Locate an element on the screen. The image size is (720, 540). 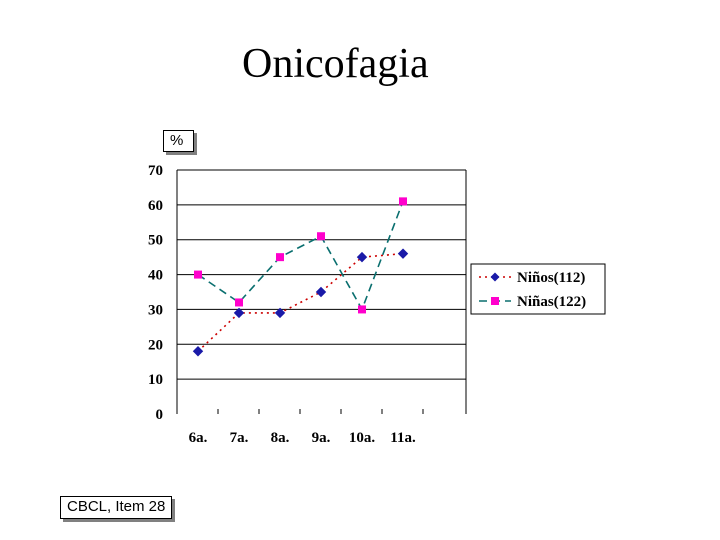
chart-series is located at coordinates (300, 277).